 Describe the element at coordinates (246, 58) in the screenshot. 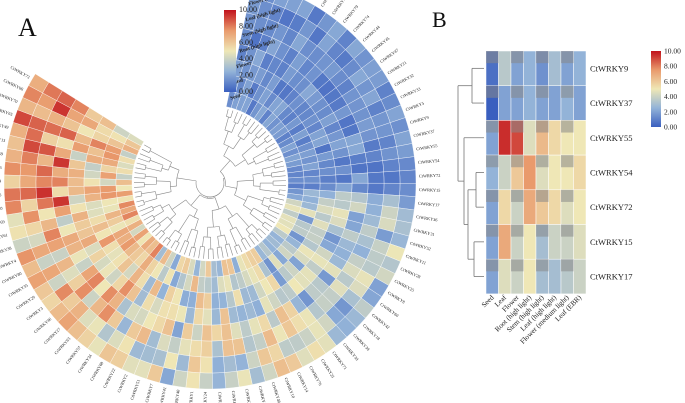

I see `colorbar-a-tick: 4.00` at that location.